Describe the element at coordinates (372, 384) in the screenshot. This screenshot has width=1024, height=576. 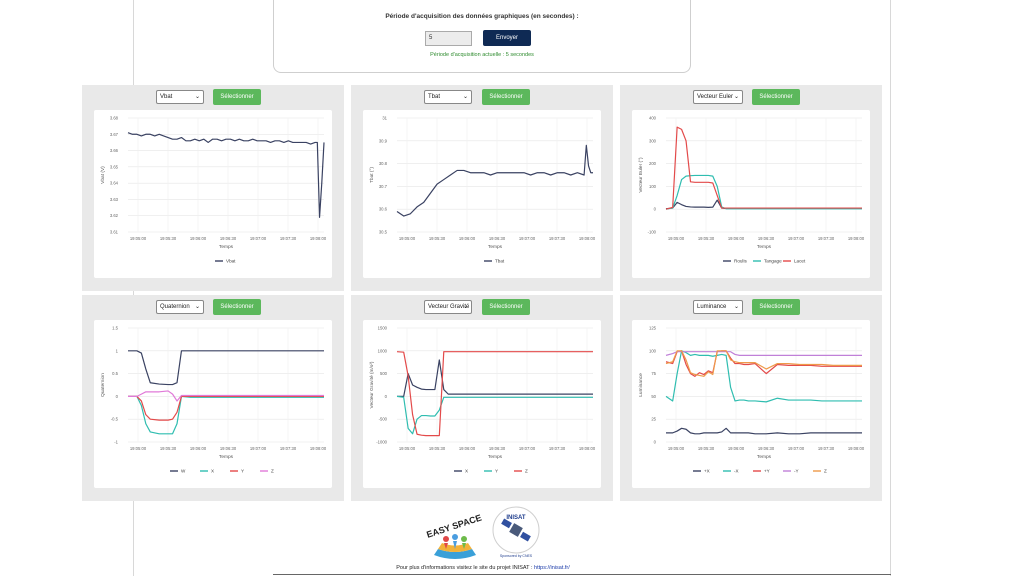
I see `y-axis-title: Vecteur Gravité (m/s²)` at that location.